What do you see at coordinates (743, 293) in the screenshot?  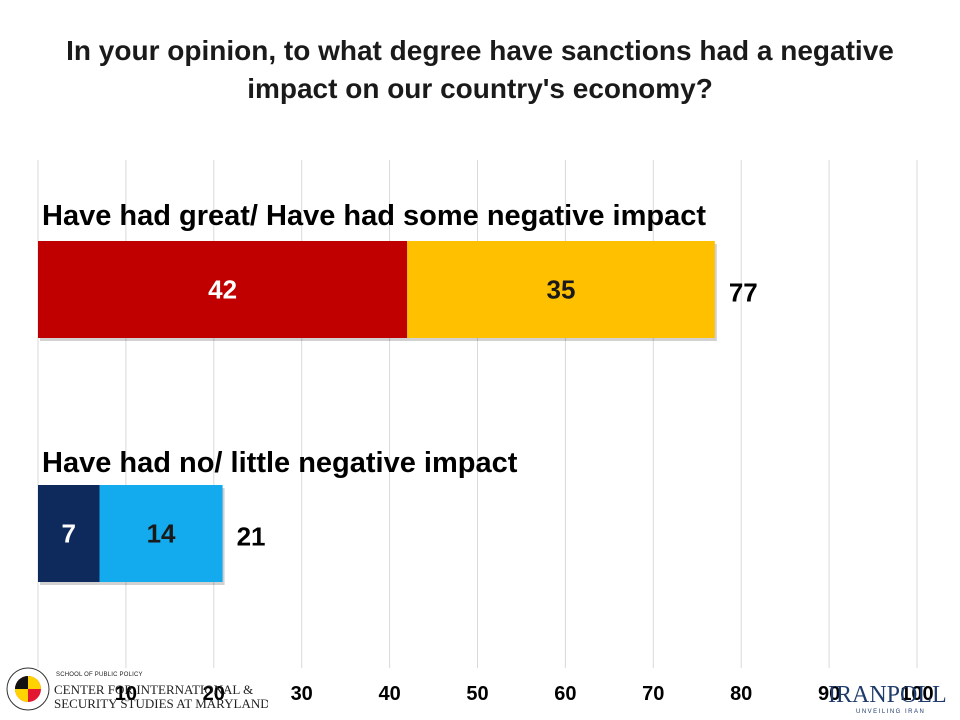 I see `bar-total-label: 77` at bounding box center [743, 293].